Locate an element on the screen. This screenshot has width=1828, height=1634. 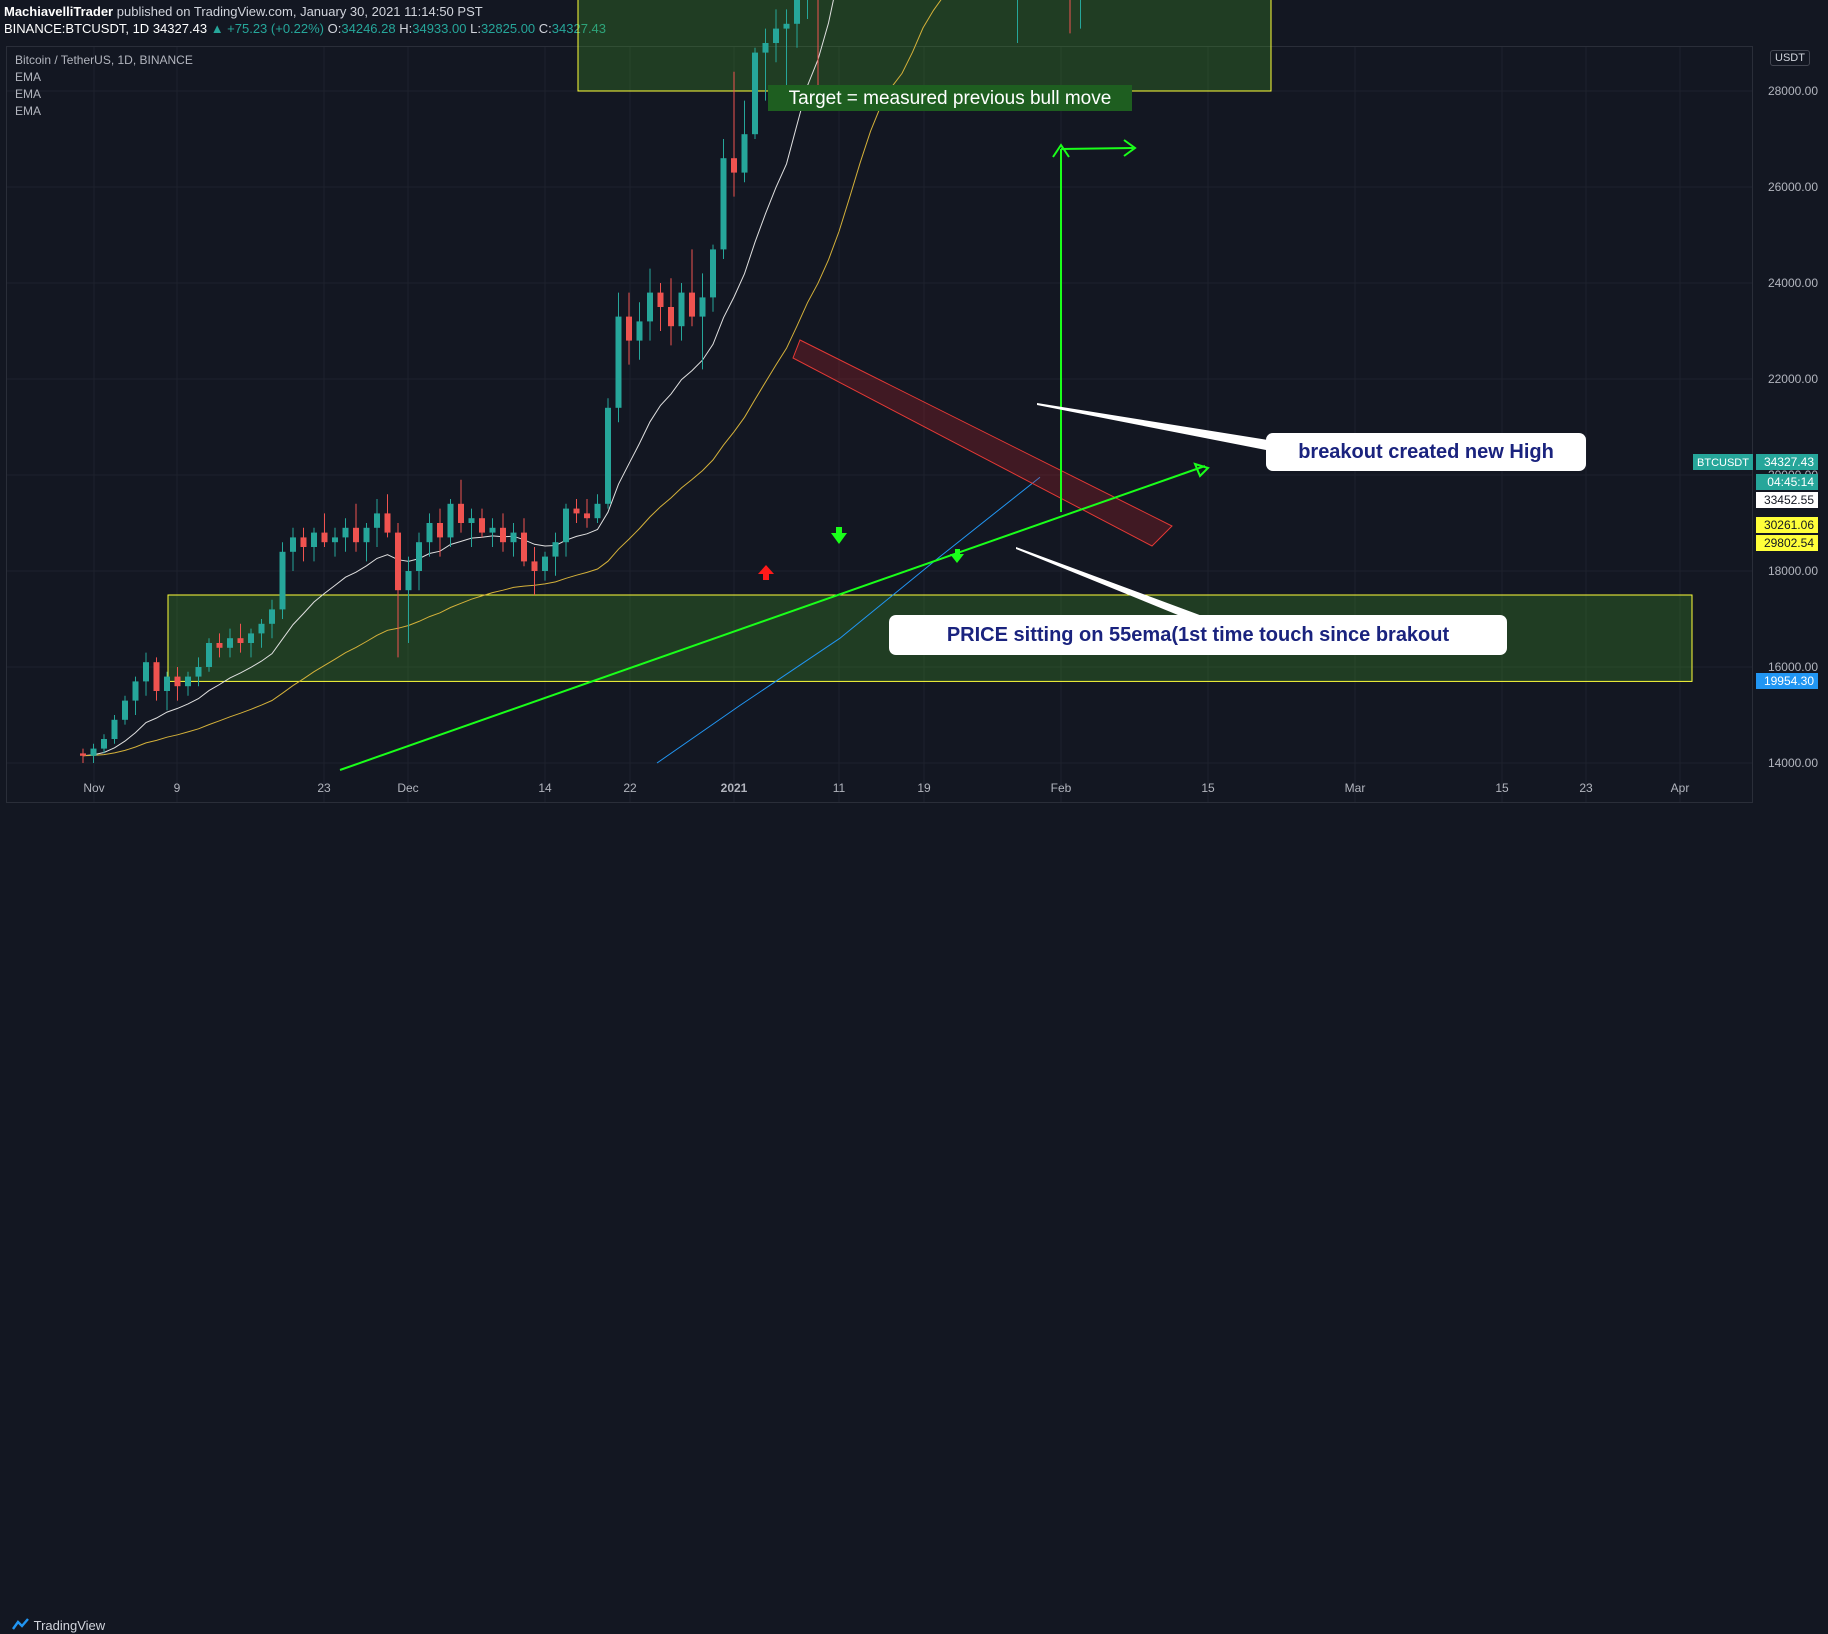
y-tick-label: 26000.00 is located at coordinates (1793, 187).